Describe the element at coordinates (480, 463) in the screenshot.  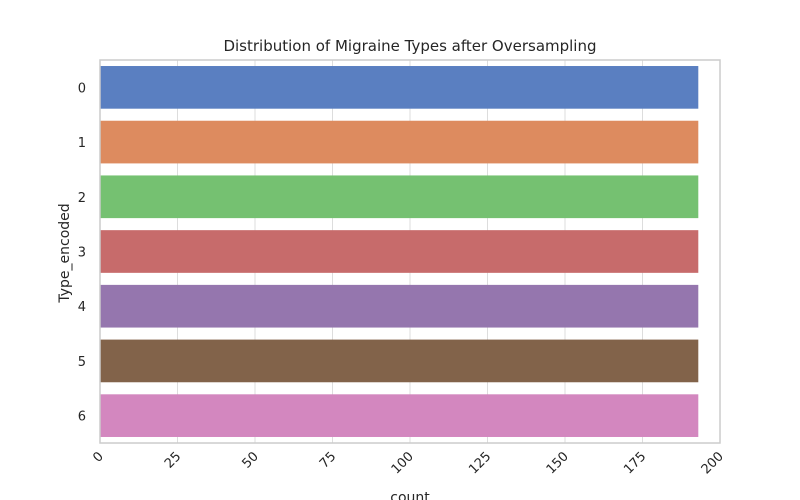
I see `x-tick-label: 125` at that location.